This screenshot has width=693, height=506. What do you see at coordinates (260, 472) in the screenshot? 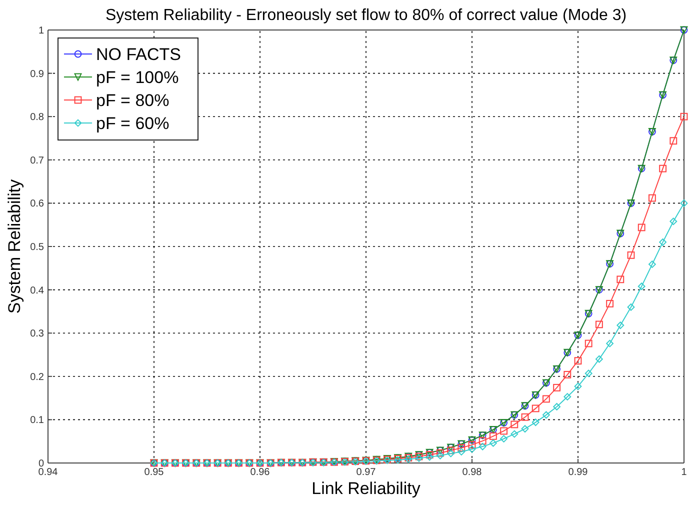
I see `x-tick-label: 0.96` at bounding box center [260, 472].